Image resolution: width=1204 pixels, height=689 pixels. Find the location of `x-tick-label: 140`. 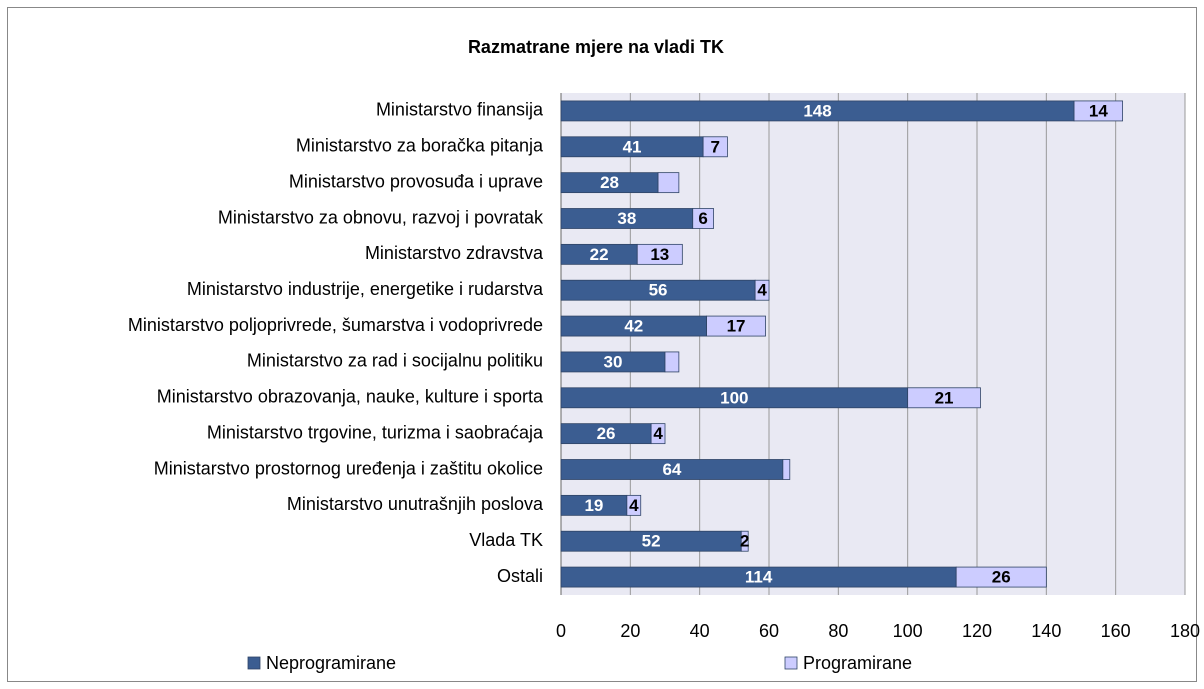

x-tick-label: 140 is located at coordinates (1046, 631).